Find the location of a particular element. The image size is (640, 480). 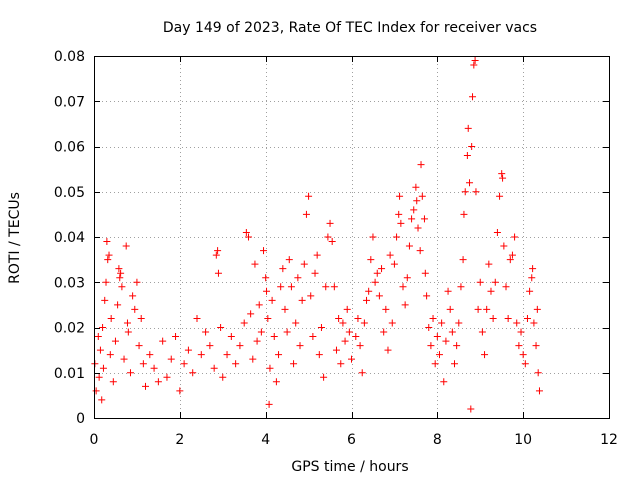

x-tick-label: 12 is located at coordinates (609, 440).